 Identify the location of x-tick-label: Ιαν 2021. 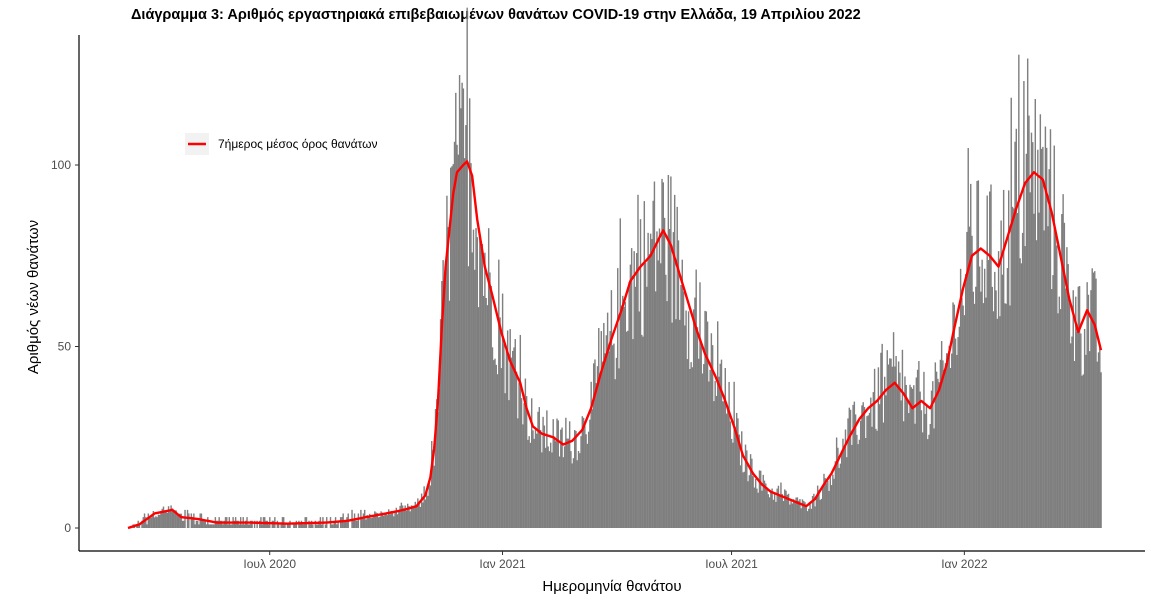
(502, 564).